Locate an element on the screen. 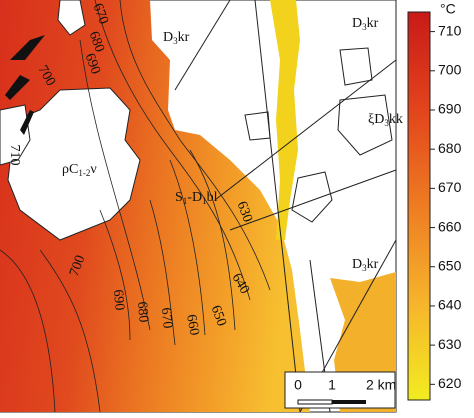  formation-label: ξD3kk is located at coordinates (385, 120).